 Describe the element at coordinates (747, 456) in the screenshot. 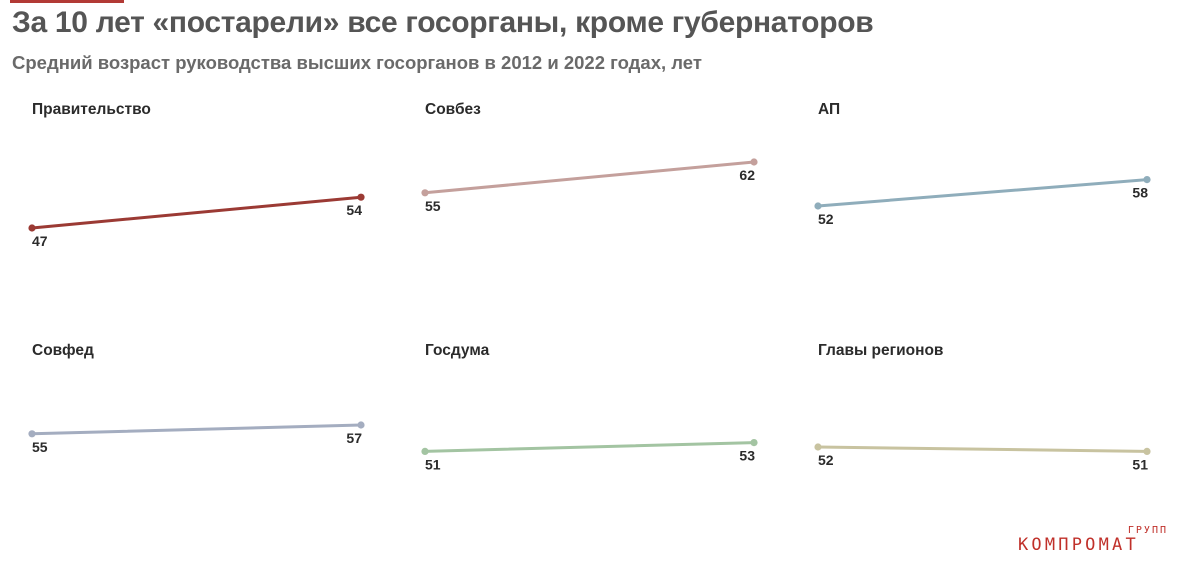

I see `value-label-2022: 53` at that location.